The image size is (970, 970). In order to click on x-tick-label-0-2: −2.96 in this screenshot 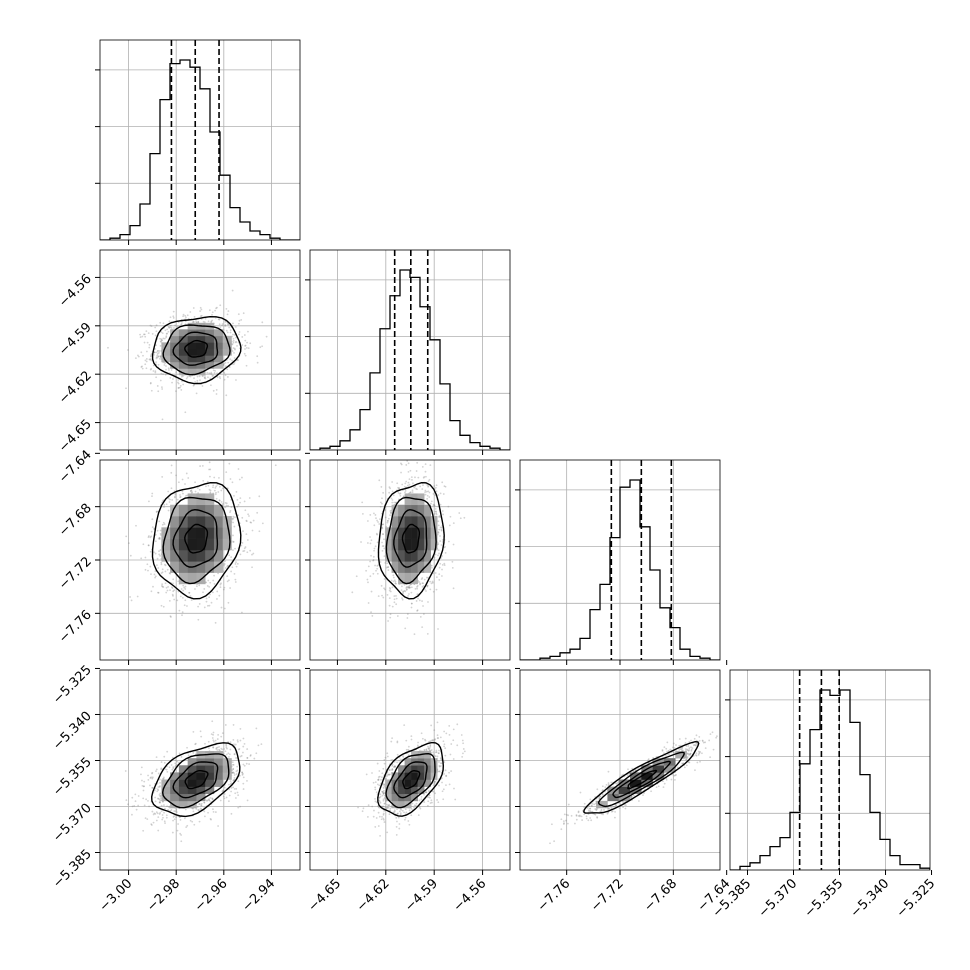, I will do `click(211, 895)`.